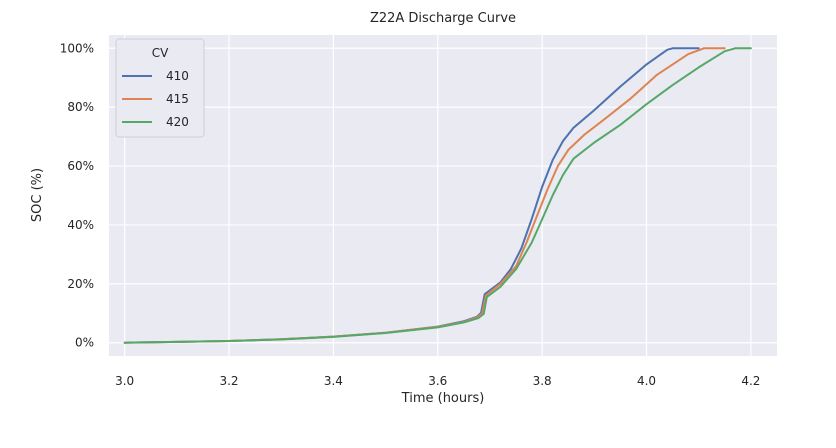 Image resolution: width=836 pixels, height=448 pixels. I want to click on y-axis-label: SOC (%), so click(37, 195).